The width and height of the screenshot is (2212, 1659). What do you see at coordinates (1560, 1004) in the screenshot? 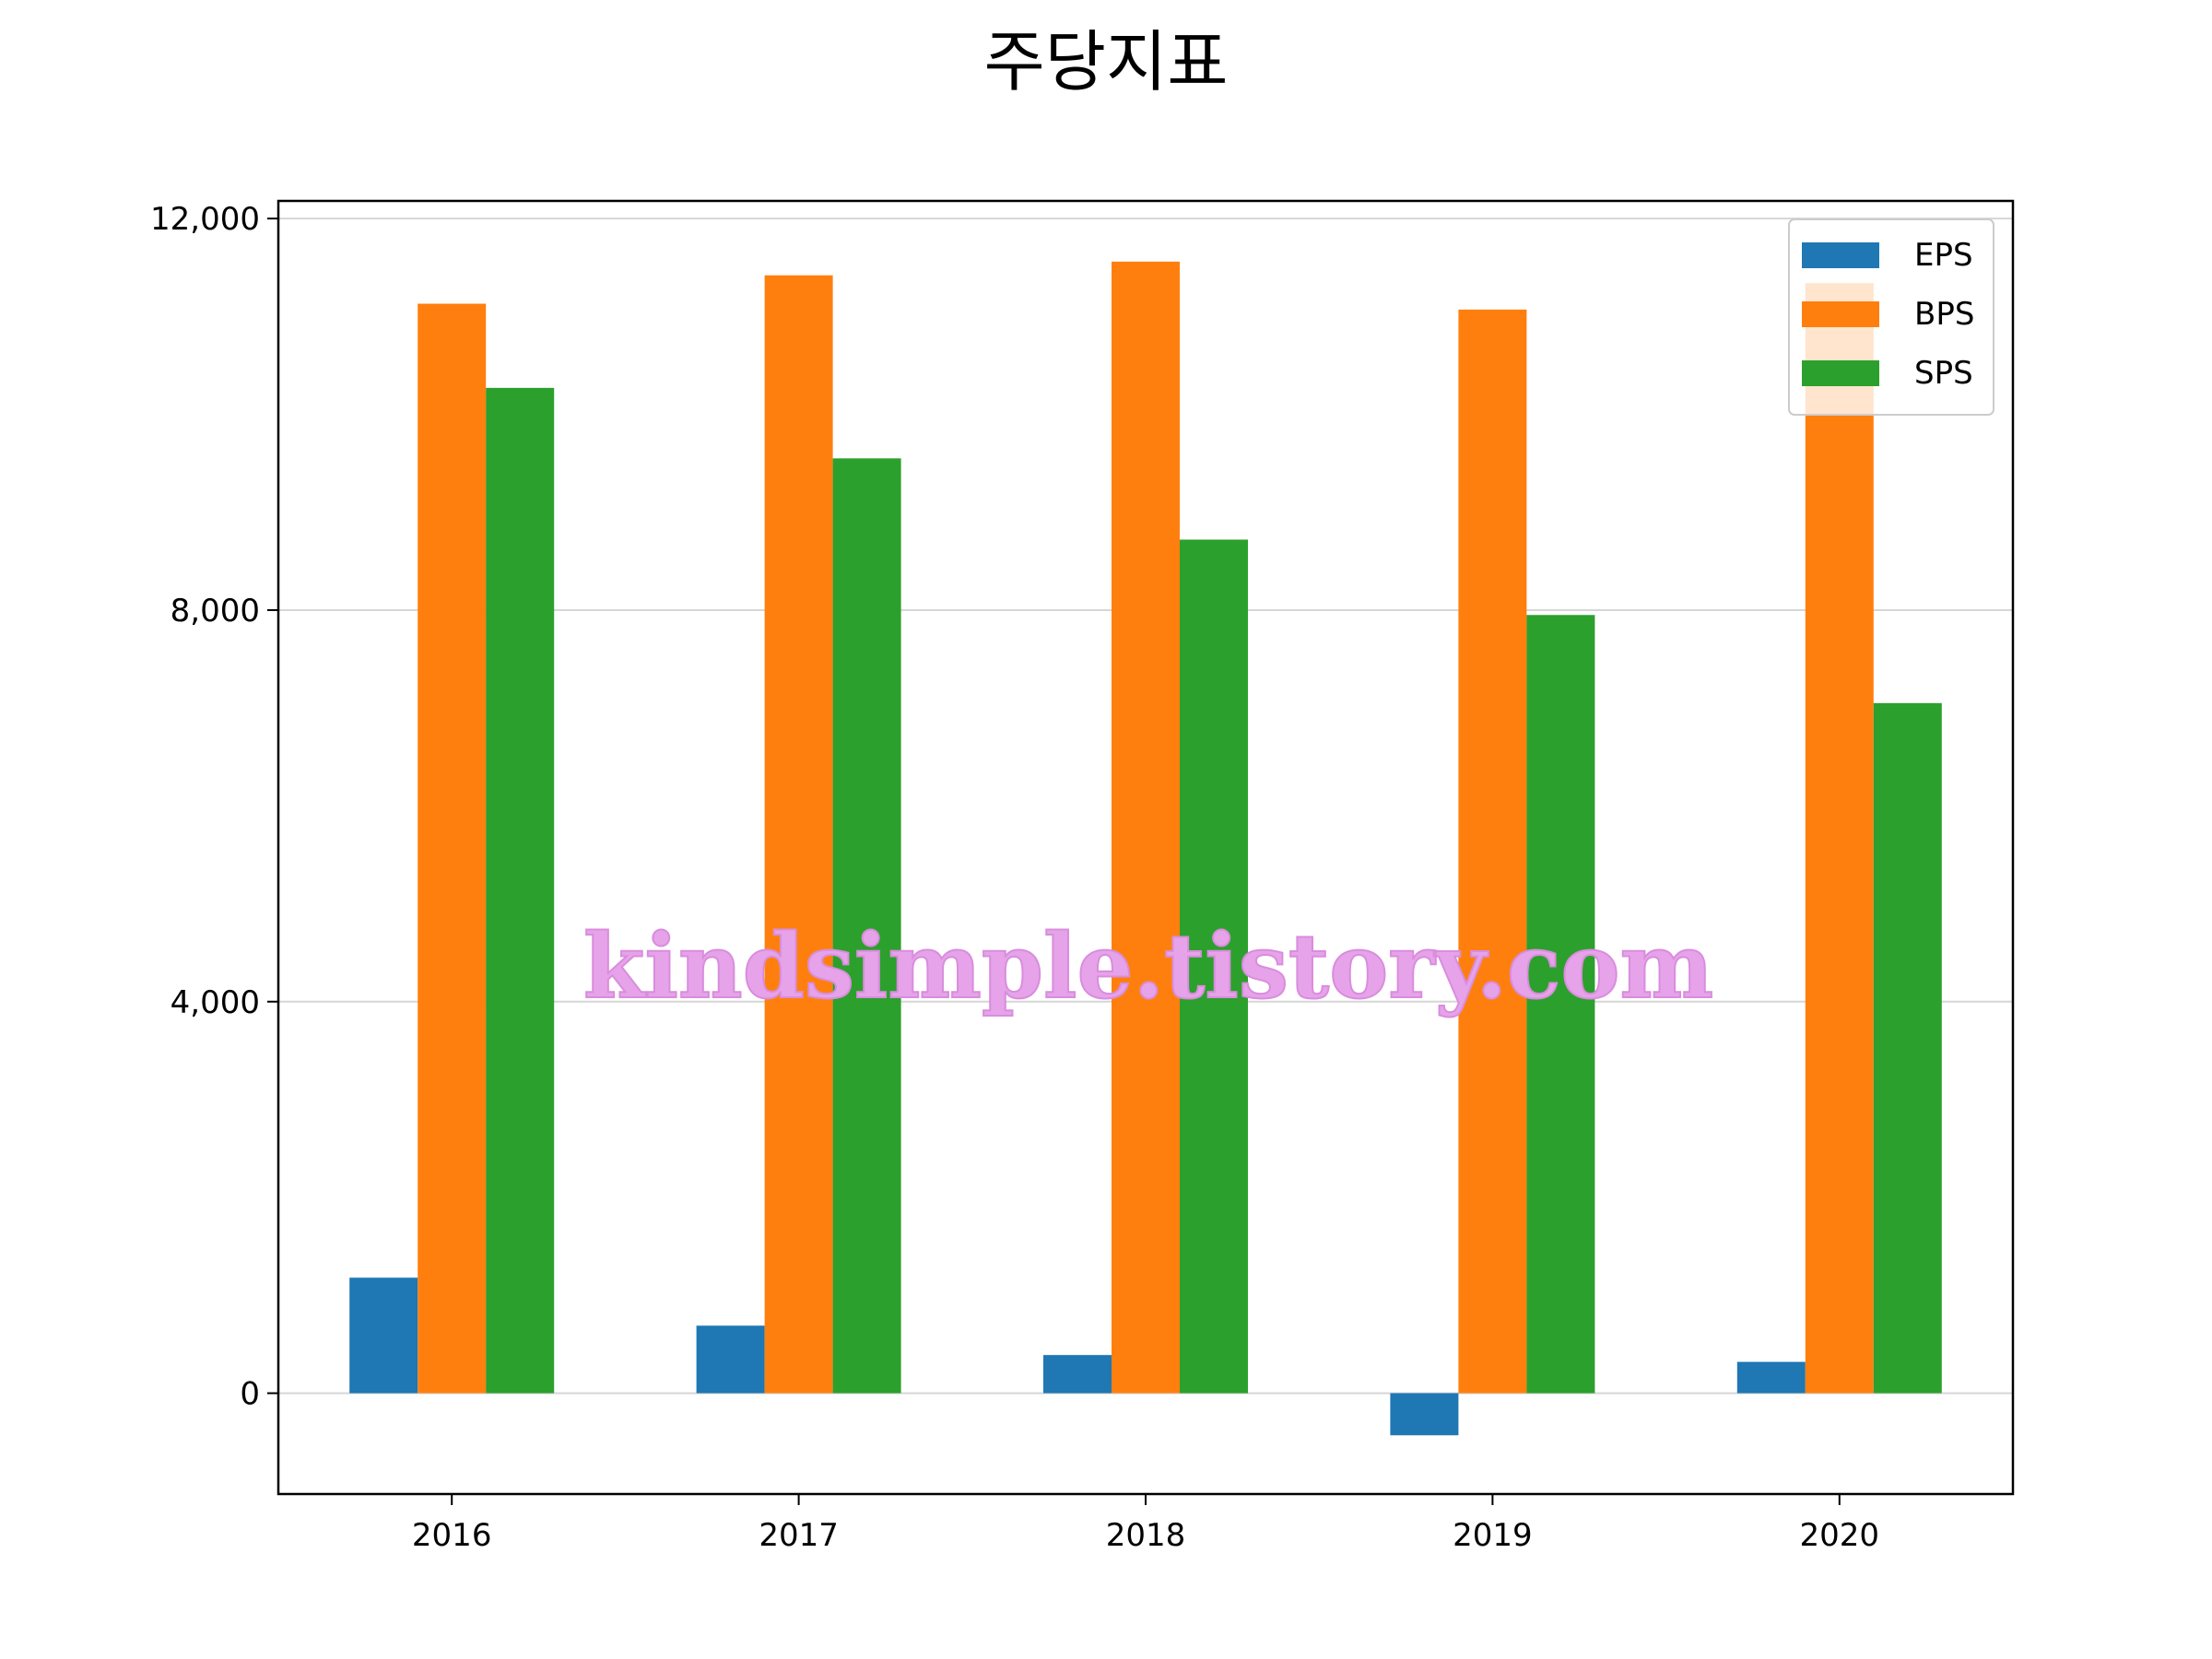
I see `bar-sps-2019` at bounding box center [1560, 1004].